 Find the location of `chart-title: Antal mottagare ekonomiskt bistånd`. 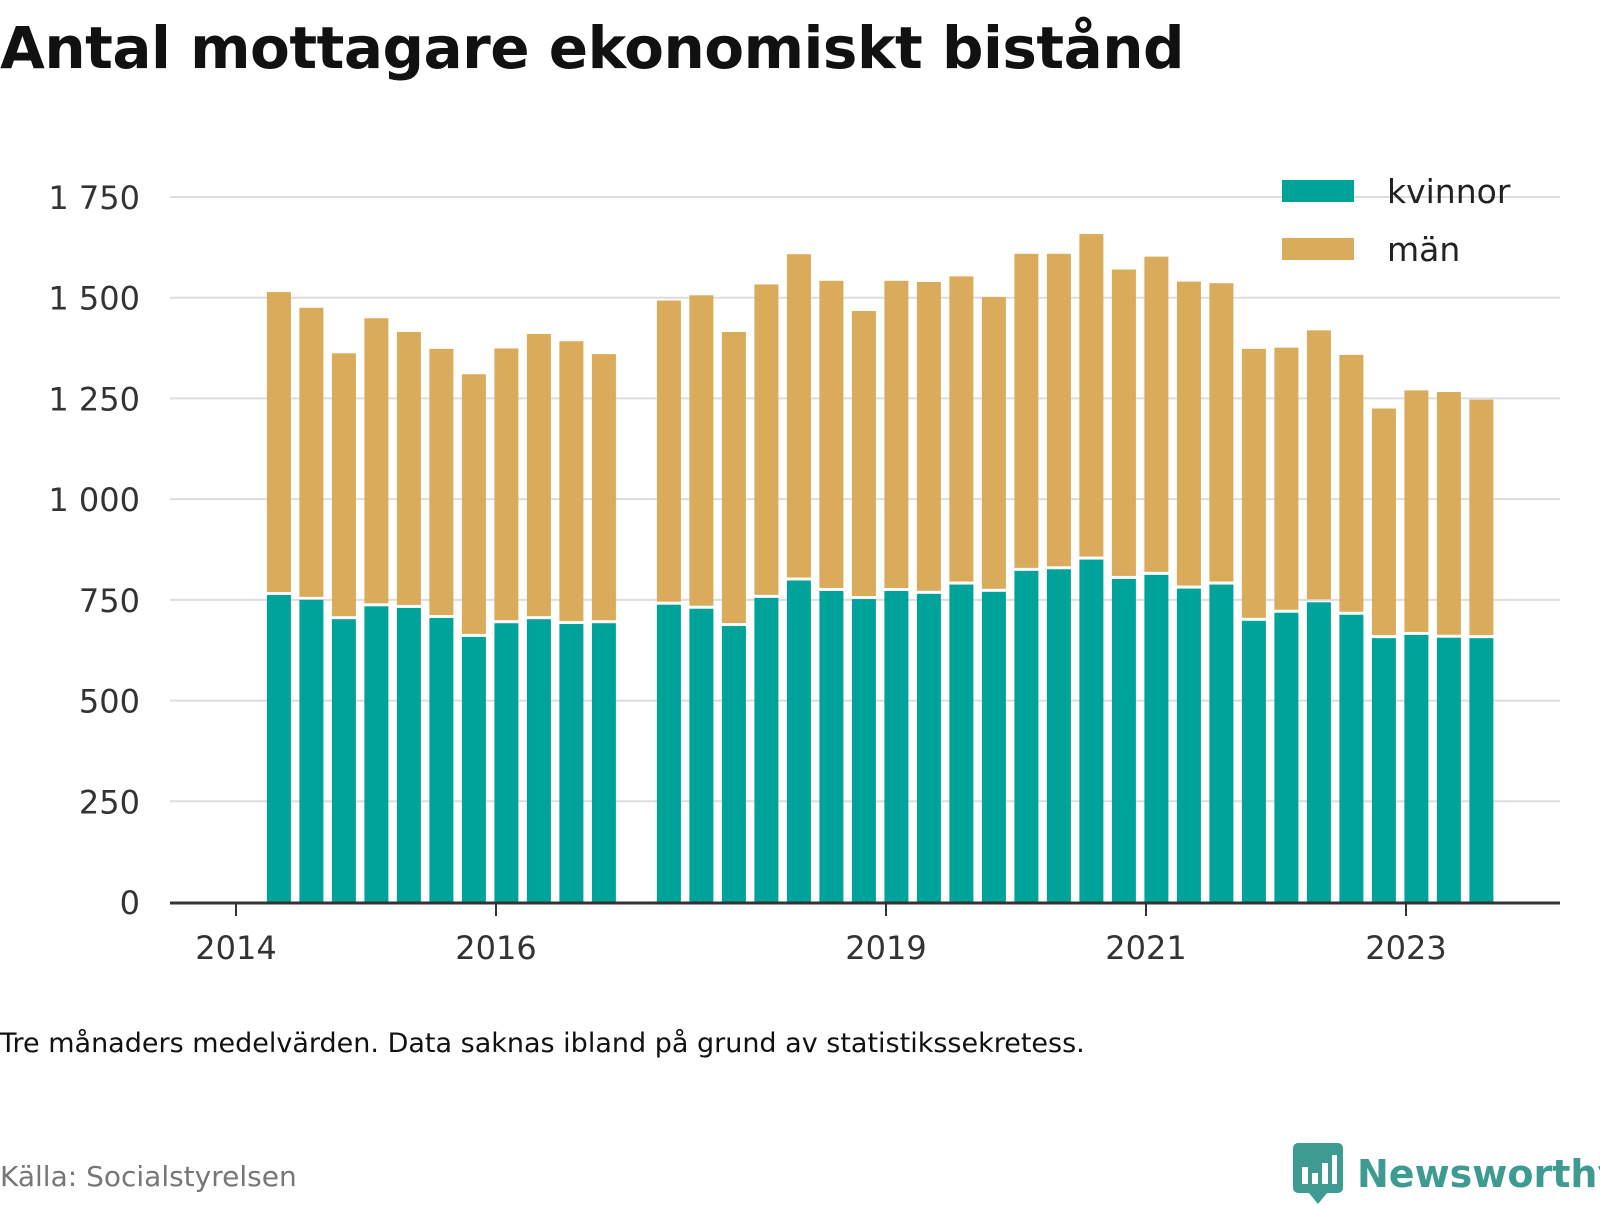

chart-title: Antal mottagare ekonomiskt bistånd is located at coordinates (592, 48).